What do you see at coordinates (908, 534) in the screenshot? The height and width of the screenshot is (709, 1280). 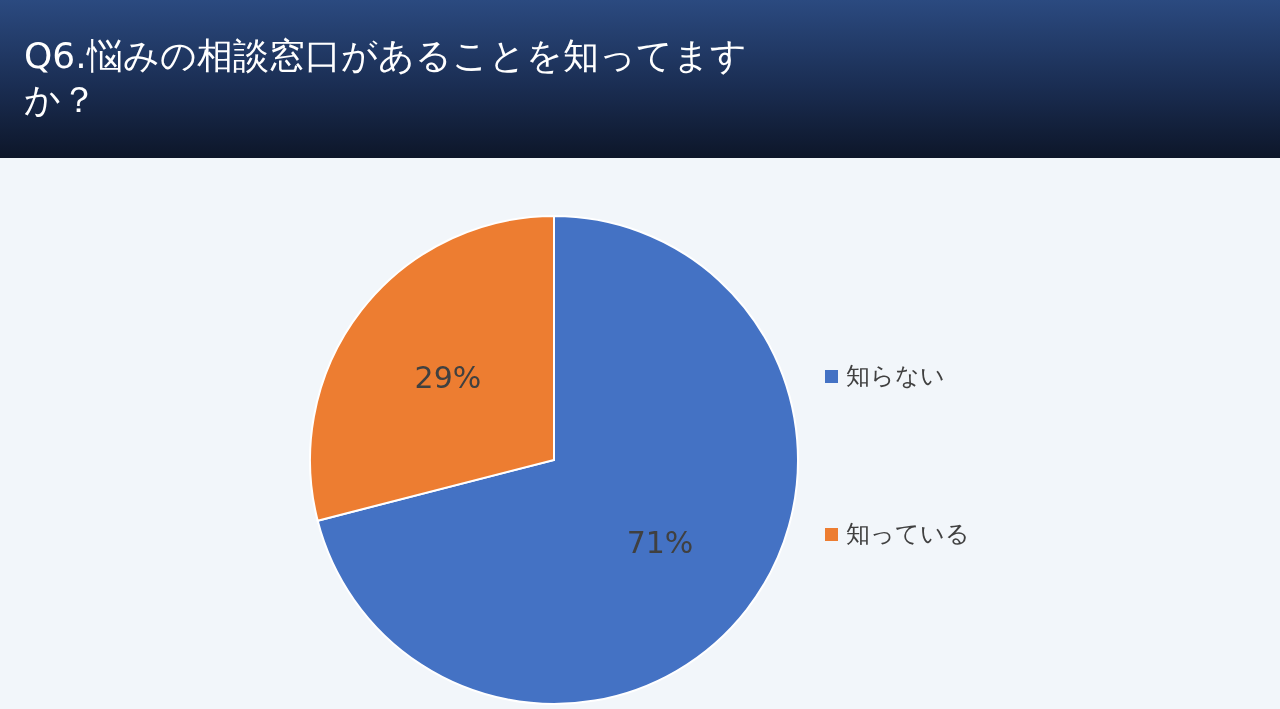 I see `legend-label: 知っている` at bounding box center [908, 534].